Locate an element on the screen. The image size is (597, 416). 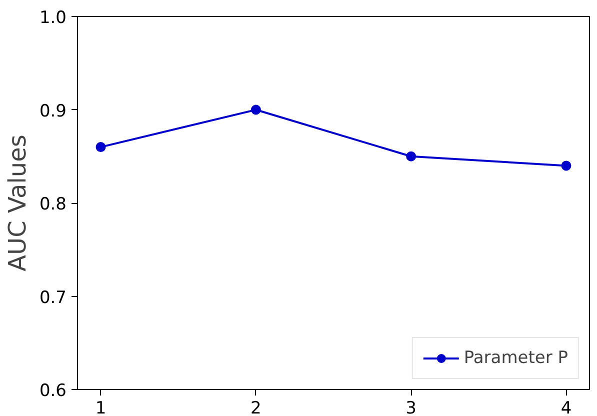
x-tick-label: 2 is located at coordinates (256, 407).